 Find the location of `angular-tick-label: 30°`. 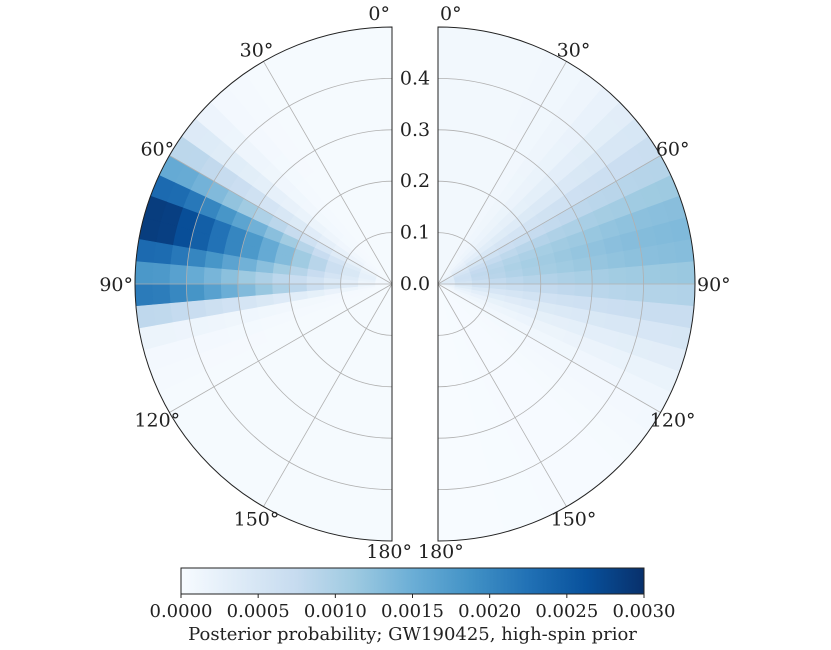

angular-tick-label: 30° is located at coordinates (574, 50).